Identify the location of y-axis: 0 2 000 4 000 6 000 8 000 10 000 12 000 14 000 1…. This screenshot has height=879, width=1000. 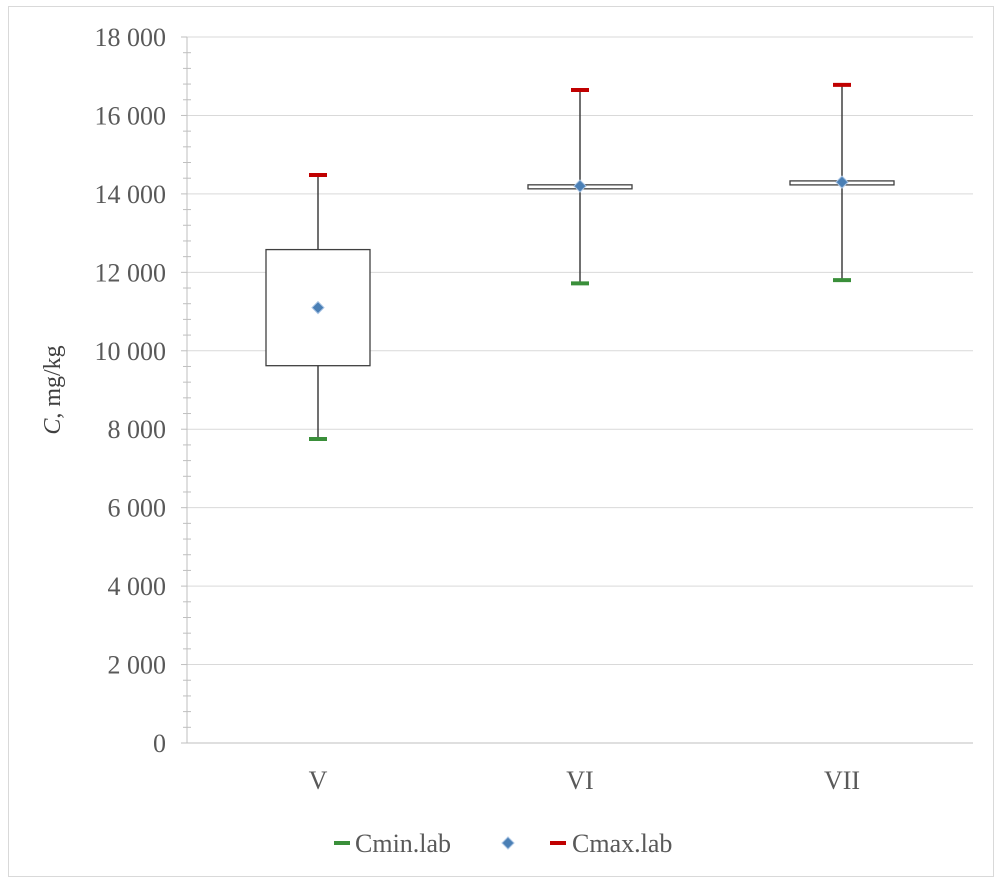
(143, 390).